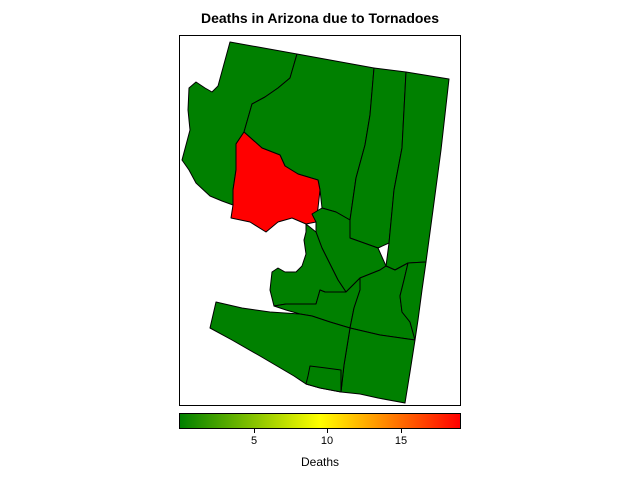  Describe the element at coordinates (413, 301) in the screenshot. I see `county-greenlee` at that location.